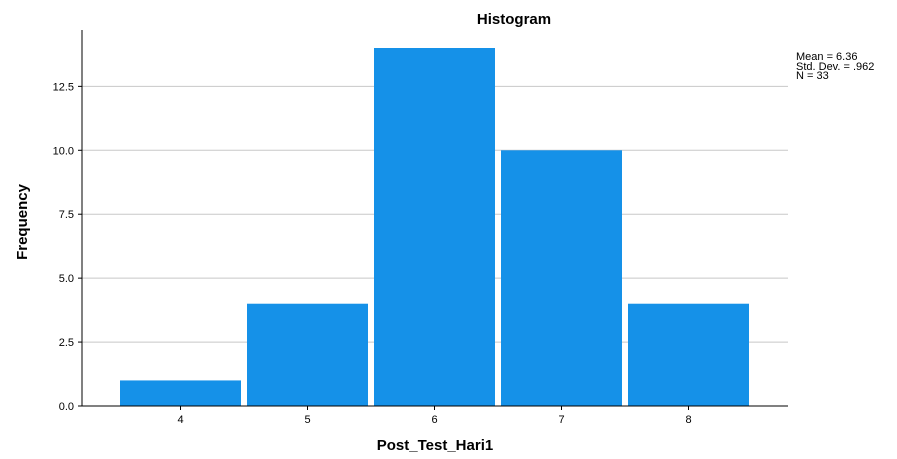  I want to click on x-tick-label: 8, so click(688, 420).